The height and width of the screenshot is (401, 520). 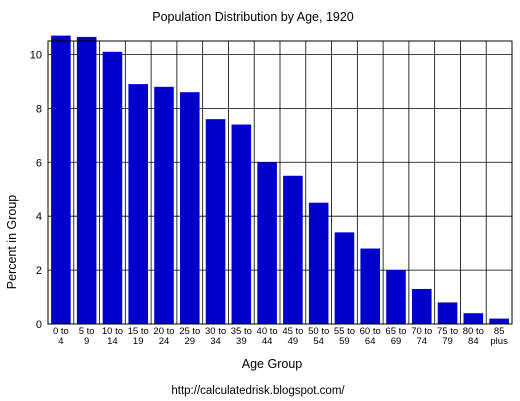 I want to click on x-tick-label: 15 to, so click(x=138, y=331).